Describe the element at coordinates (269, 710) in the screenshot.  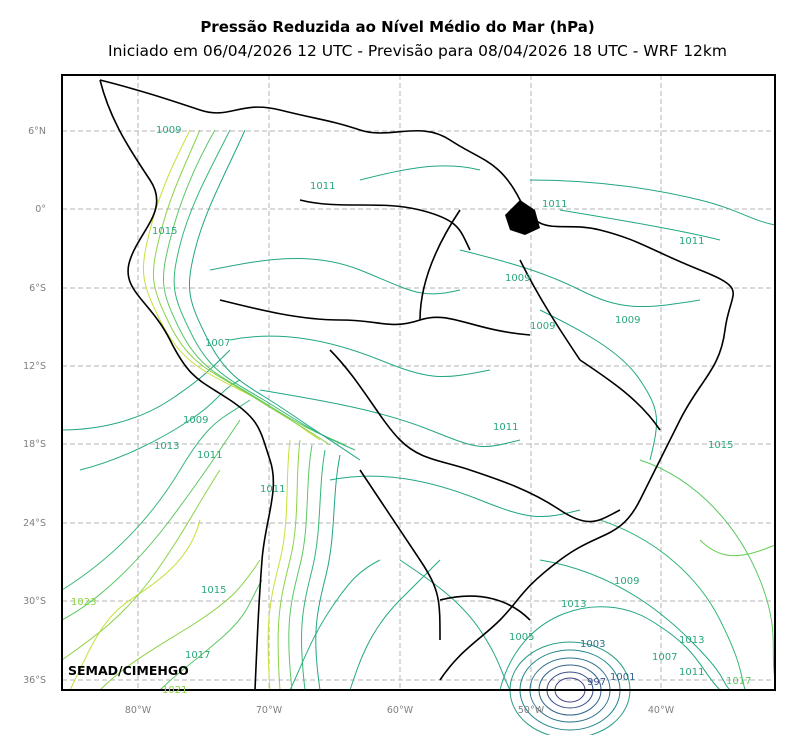
I see `lon-tick-label: 70°W` at that location.